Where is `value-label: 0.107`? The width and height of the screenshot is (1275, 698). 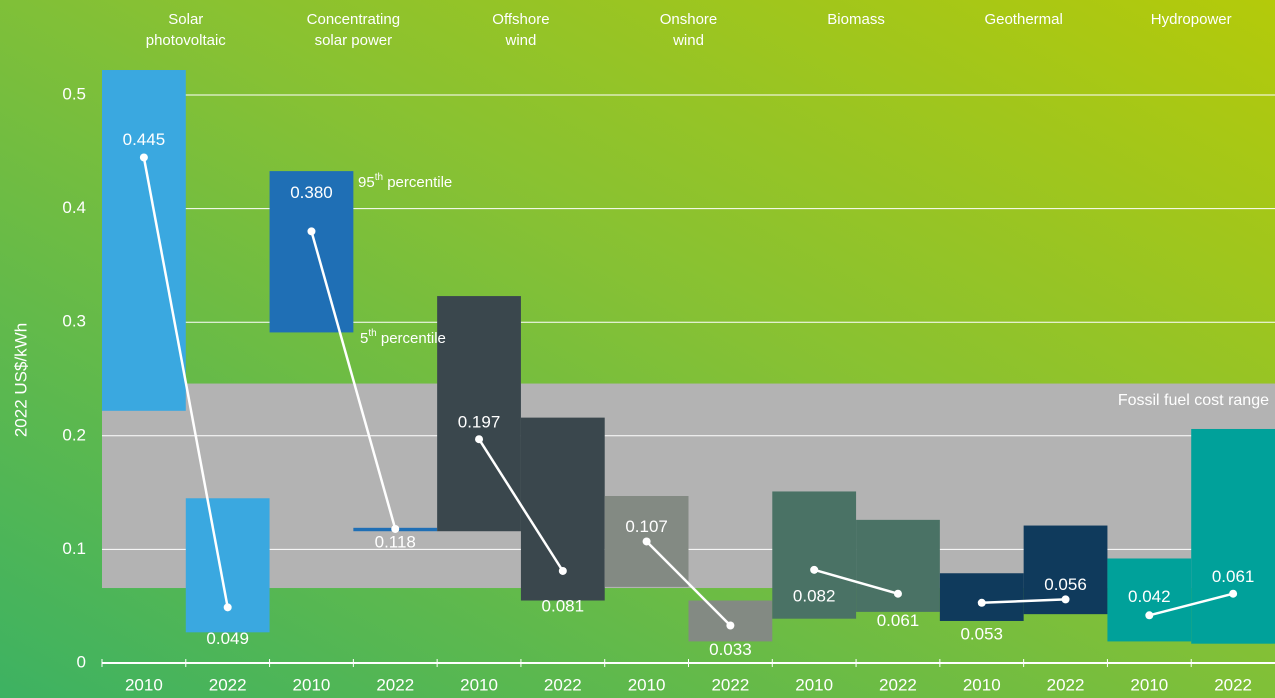
value-label: 0.107 is located at coordinates (646, 526).